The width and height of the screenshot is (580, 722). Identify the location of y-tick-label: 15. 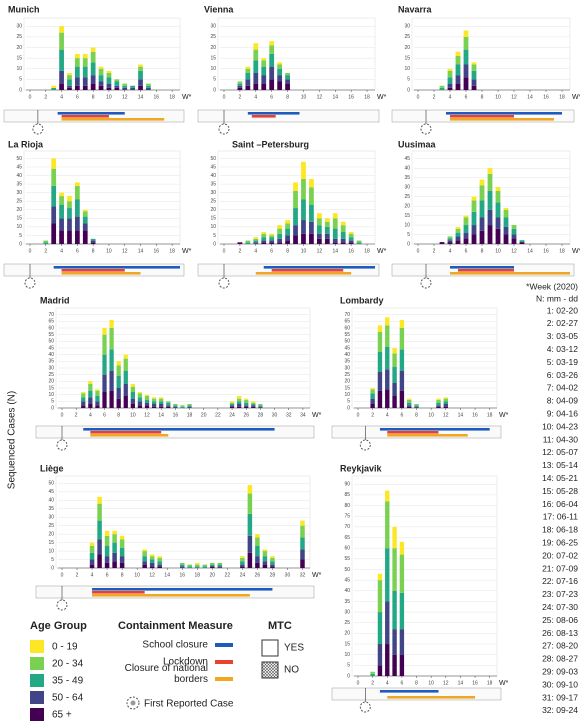
(347, 644).